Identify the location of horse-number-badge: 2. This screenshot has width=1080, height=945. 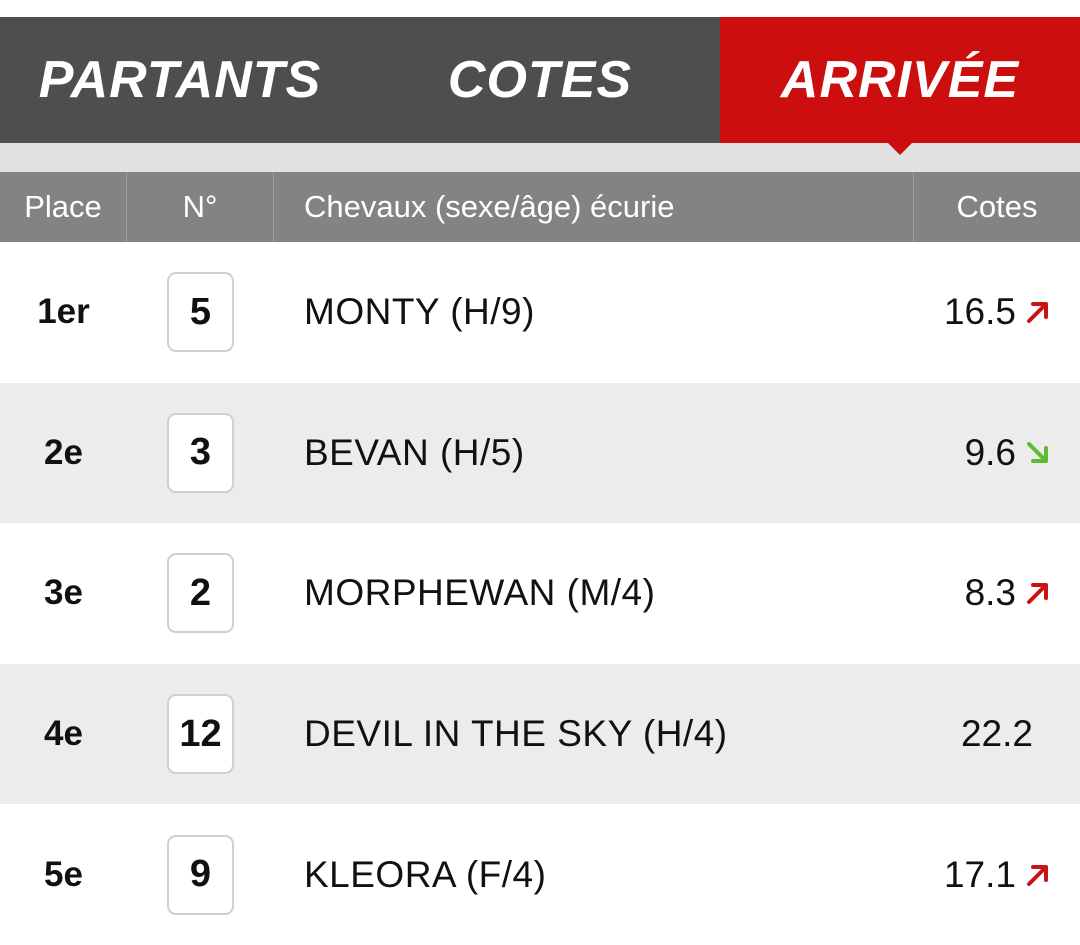
(200, 593).